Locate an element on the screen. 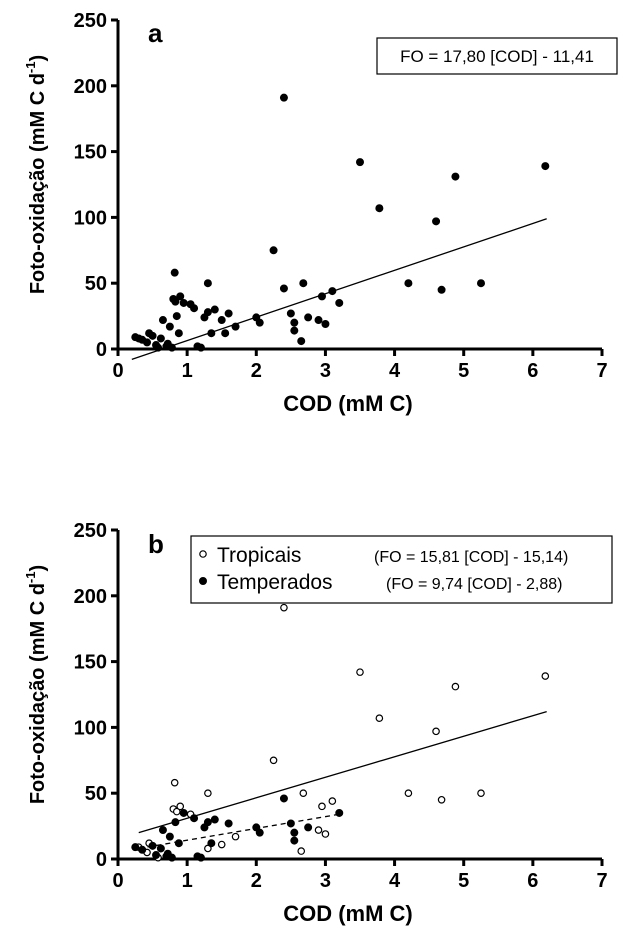  panel-b-y-tick-label: 0 is located at coordinates (101, 860).